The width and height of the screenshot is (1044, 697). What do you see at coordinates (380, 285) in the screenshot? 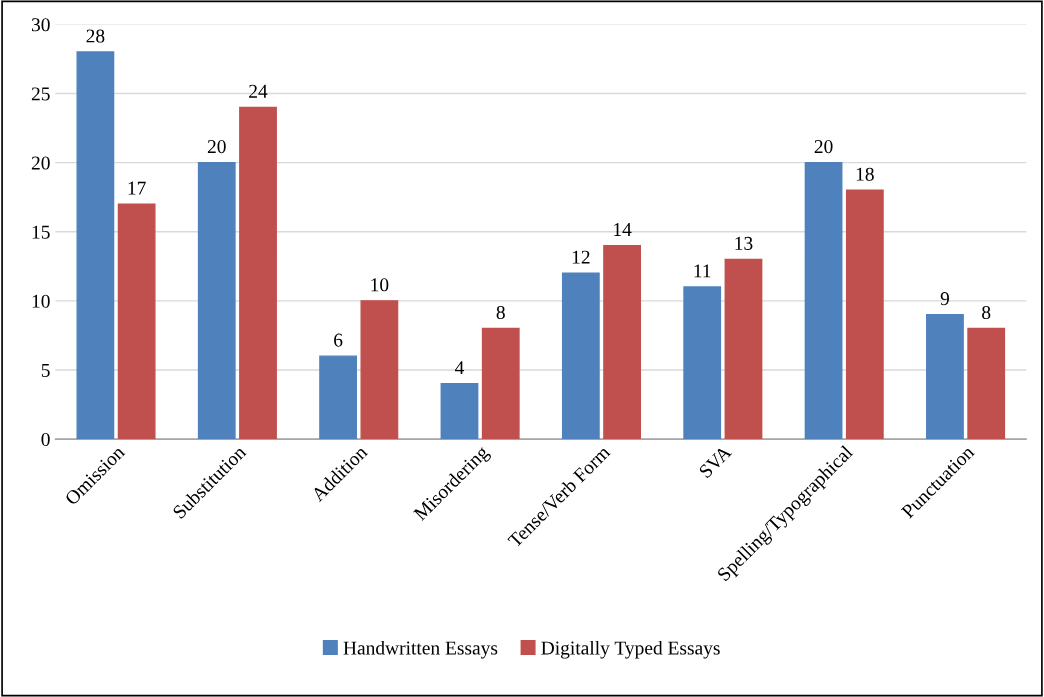
I see `data-label: 10` at bounding box center [380, 285].